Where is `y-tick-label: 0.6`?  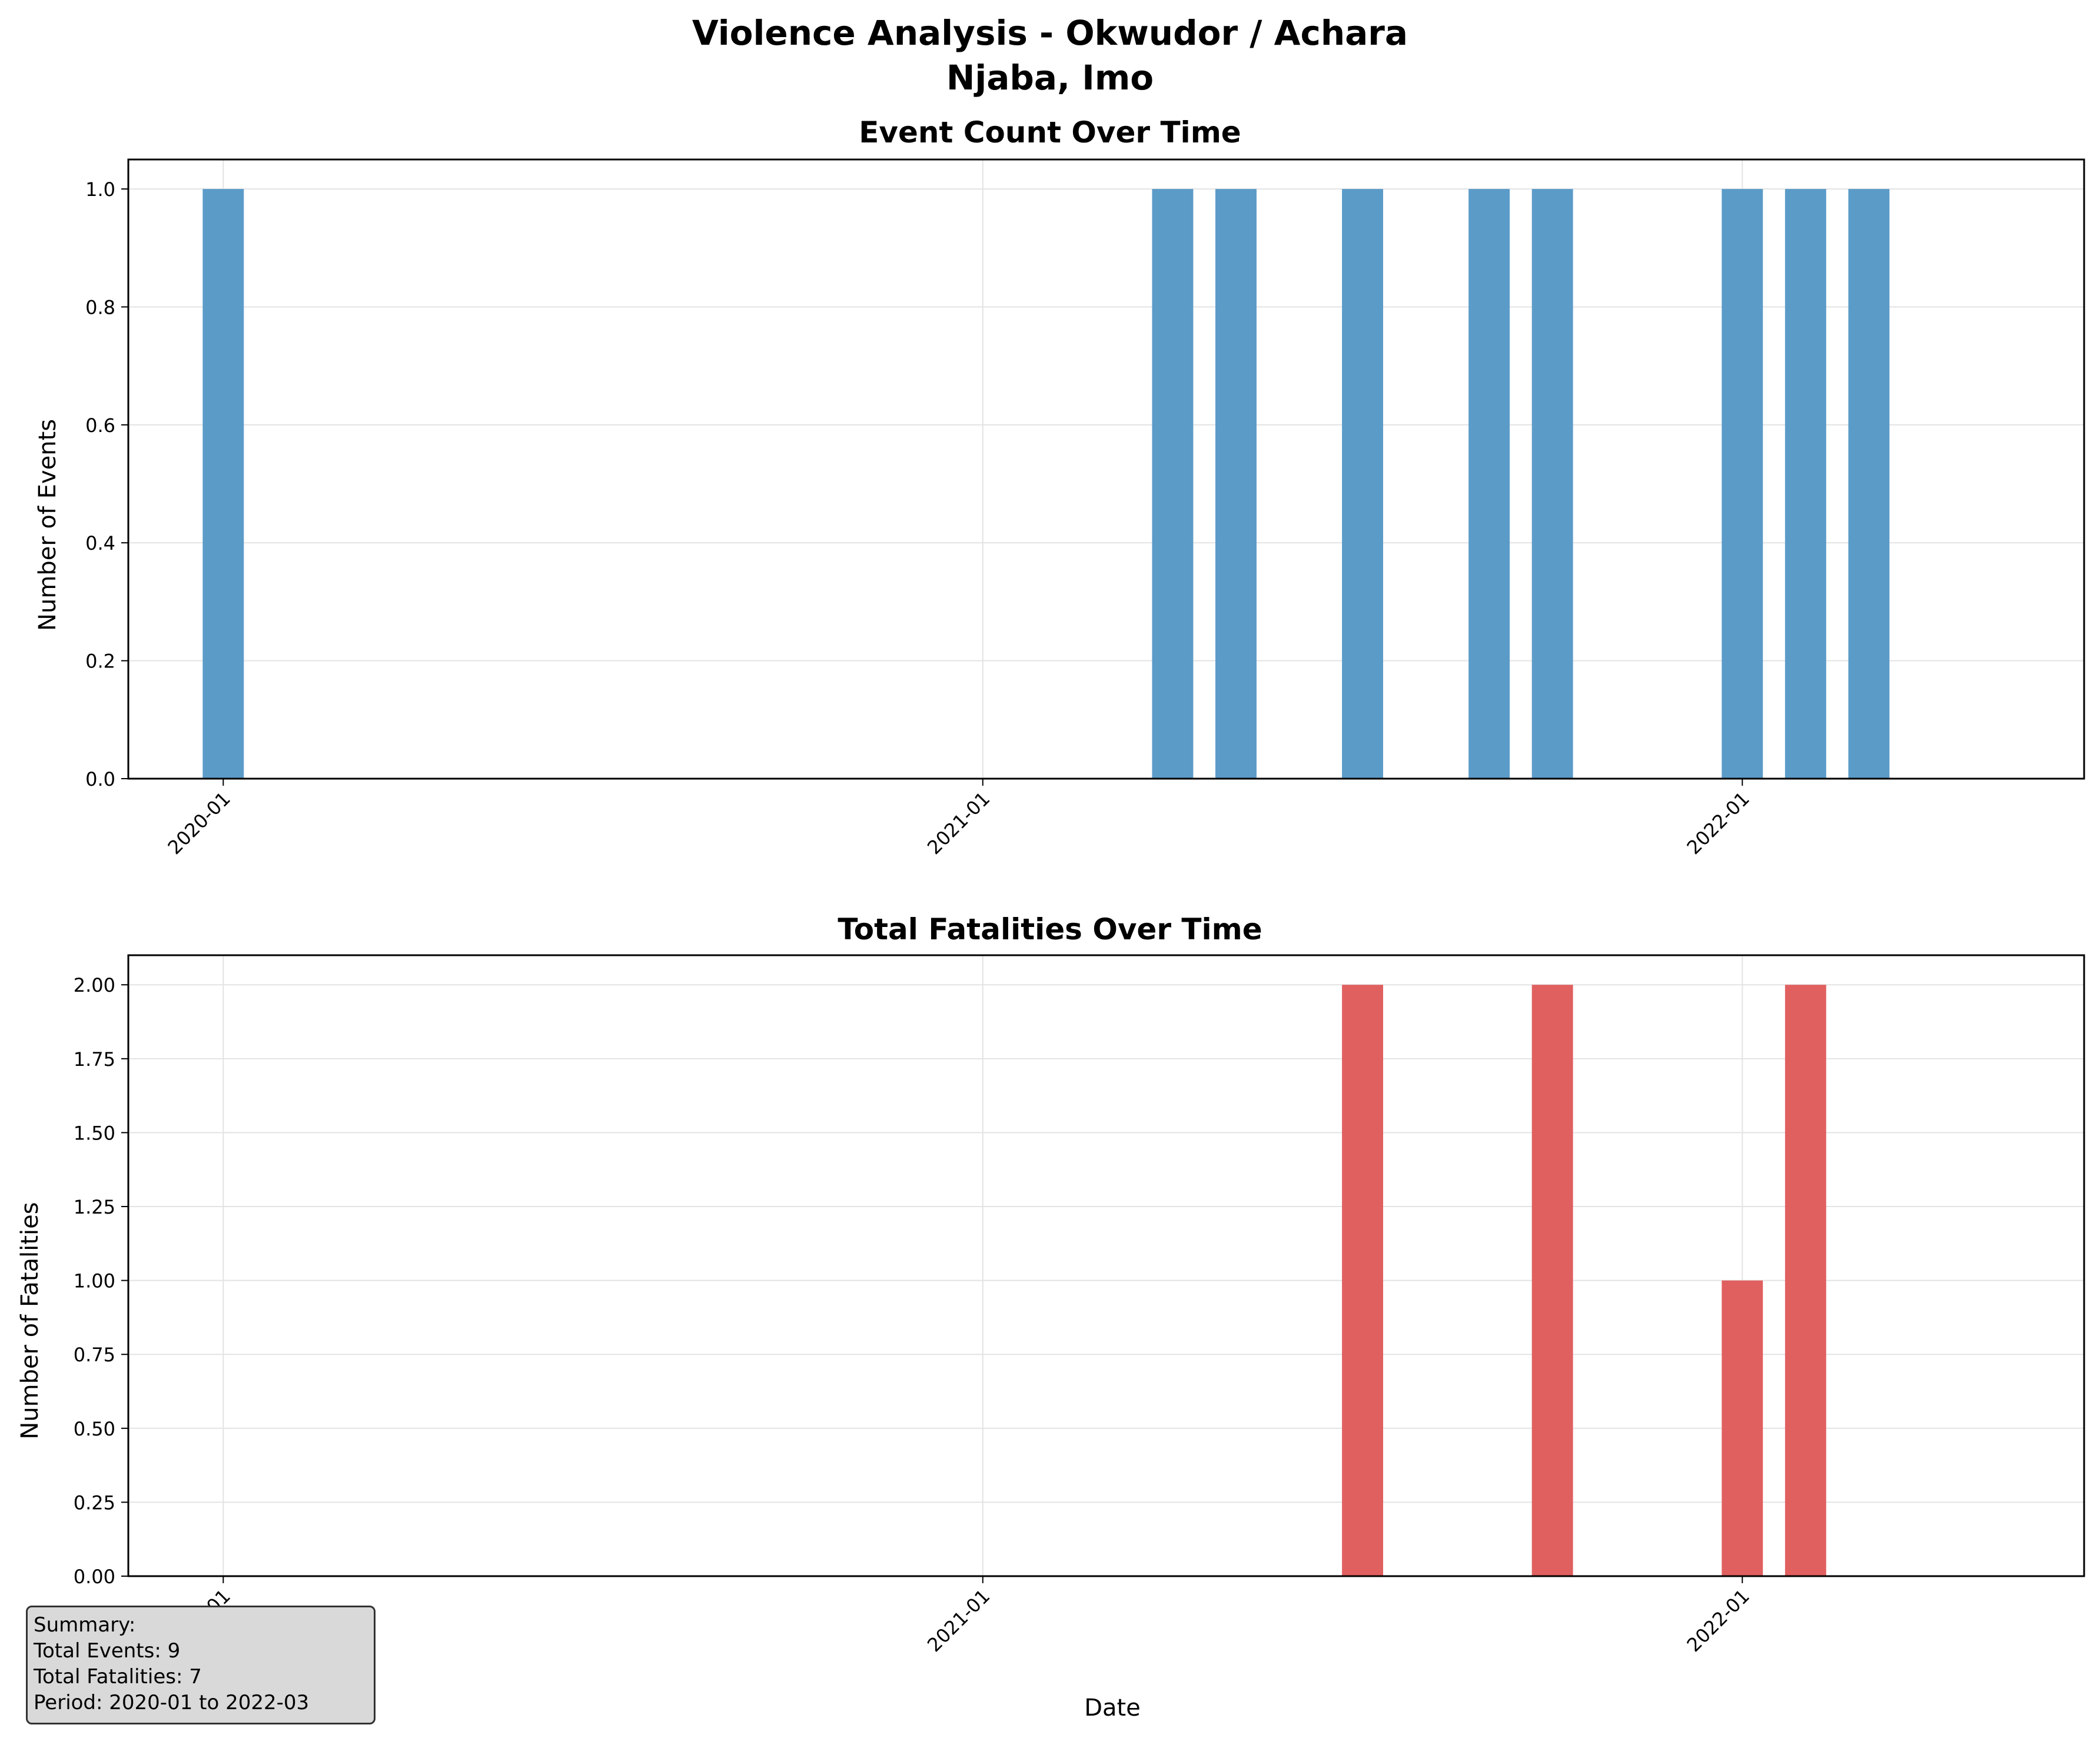 y-tick-label: 0.6 is located at coordinates (100, 425).